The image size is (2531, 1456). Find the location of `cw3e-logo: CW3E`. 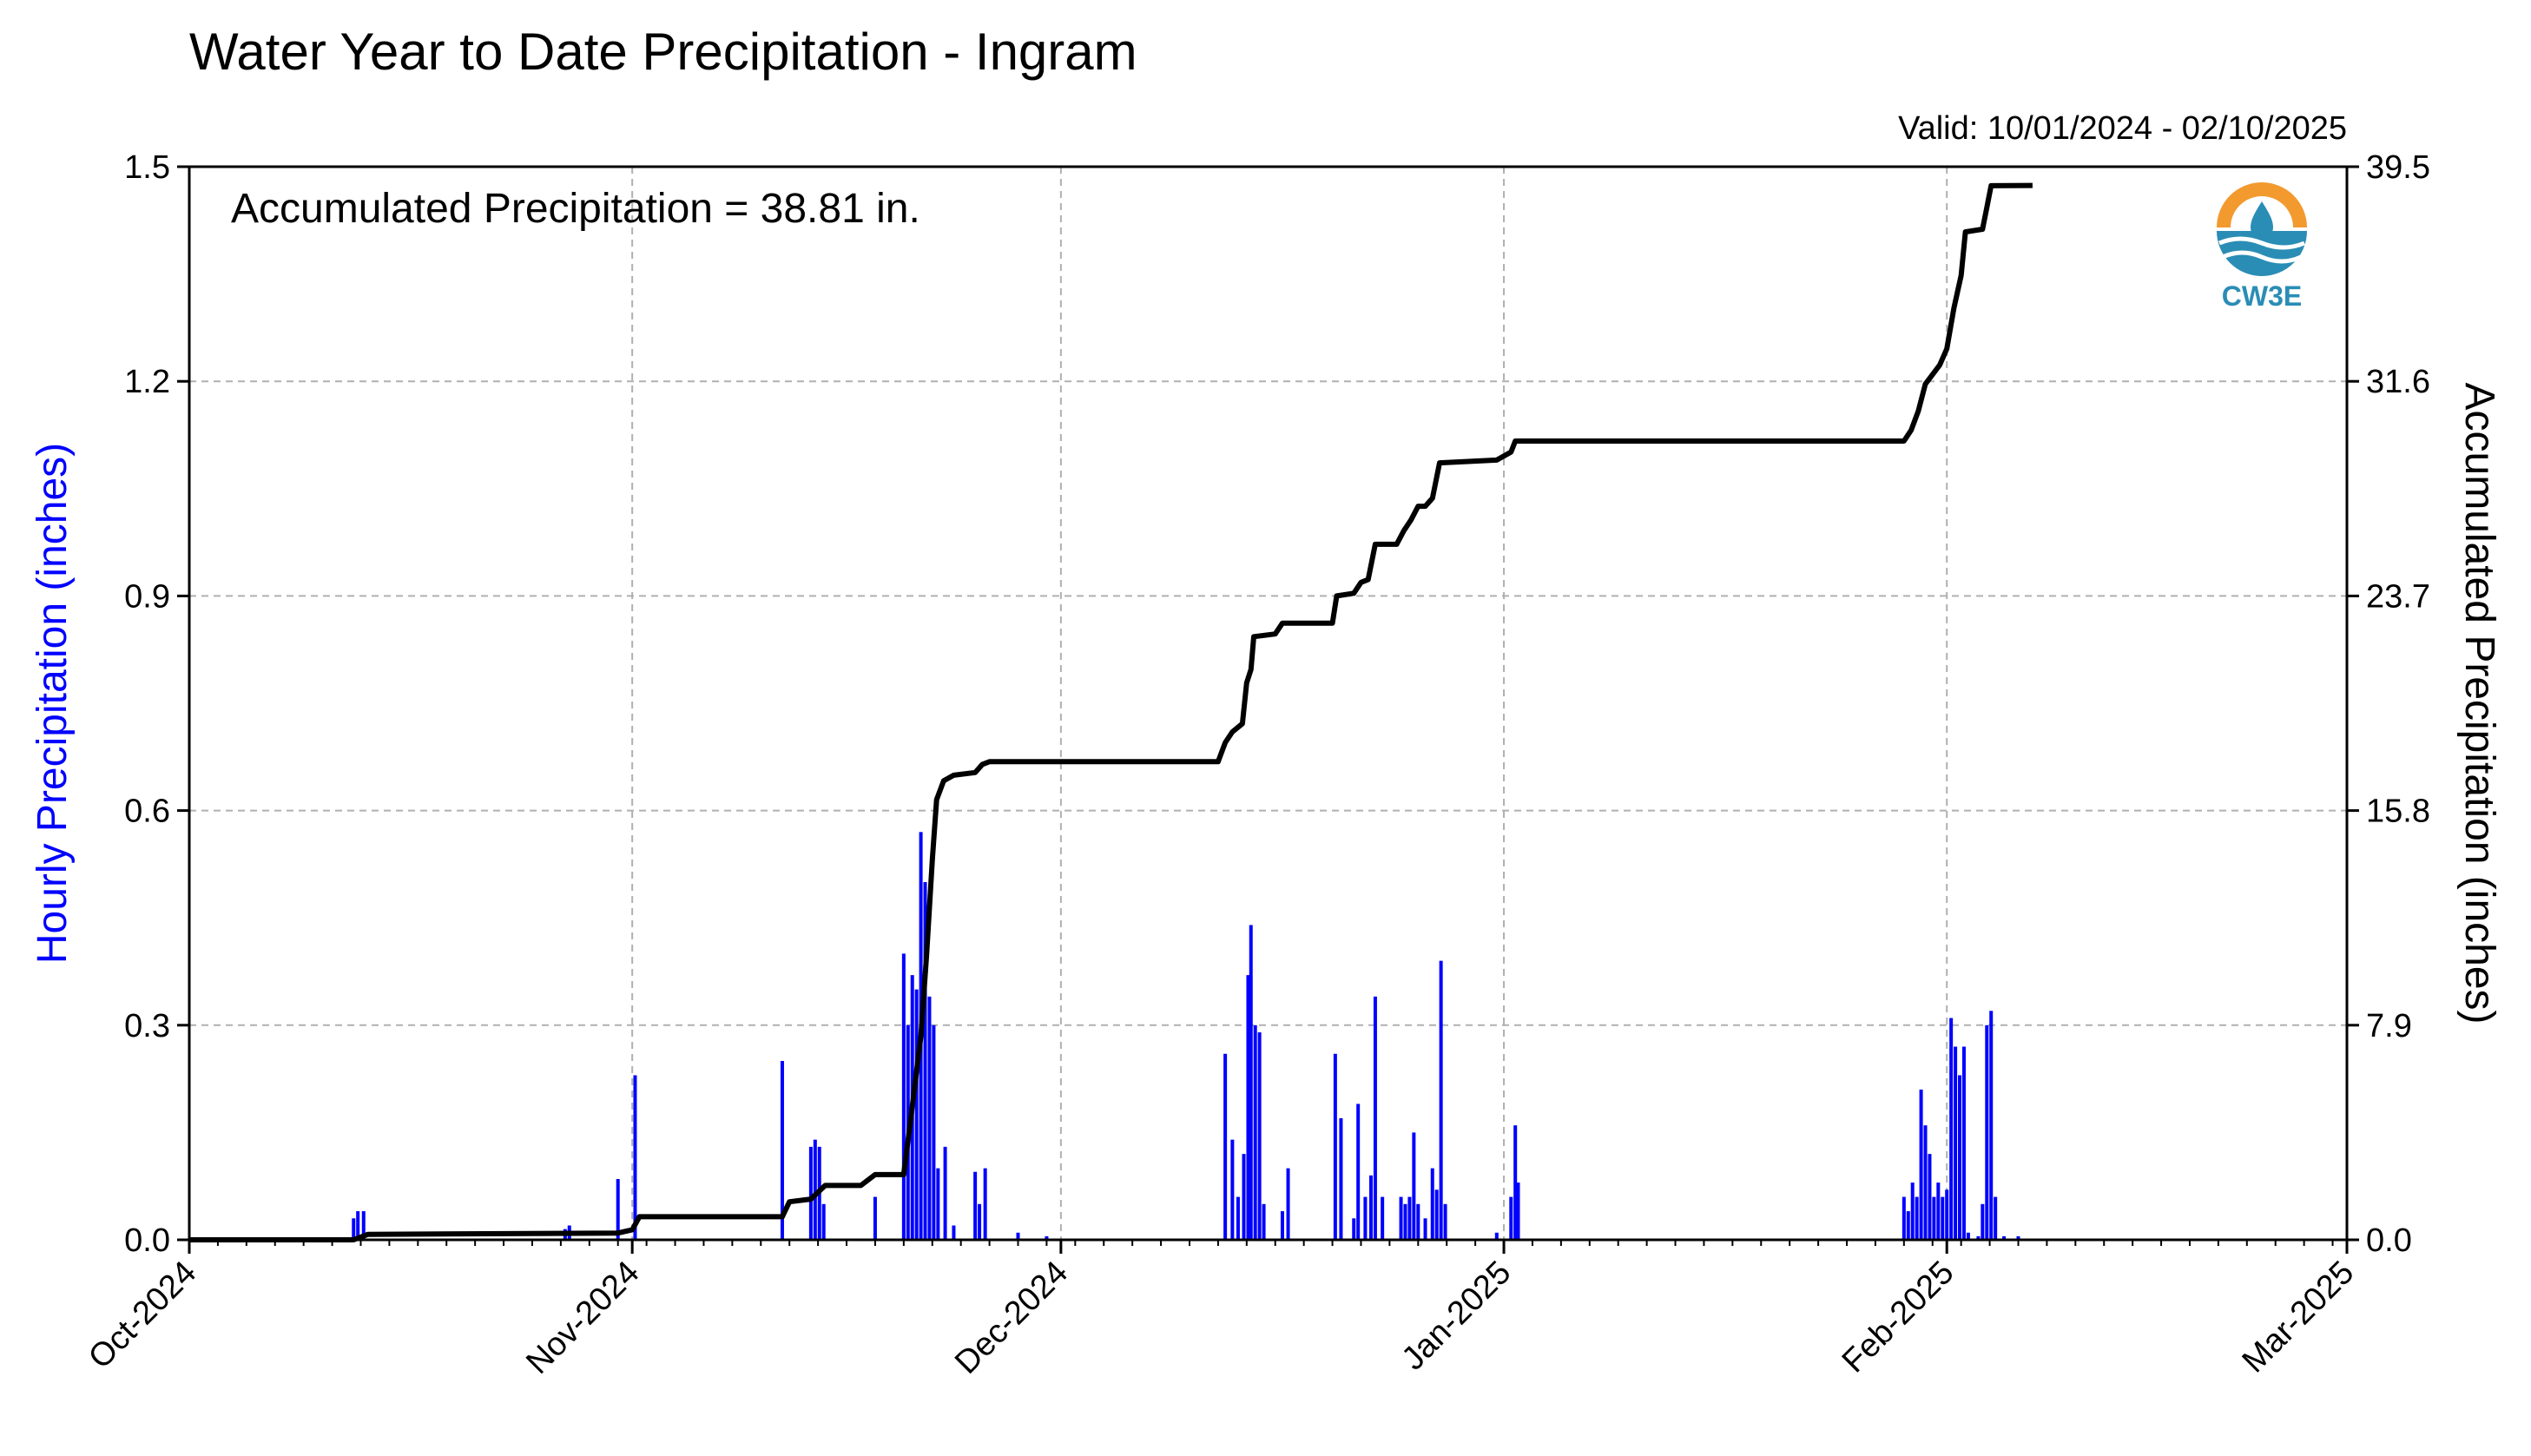

cw3e-logo: CW3E is located at coordinates (2262, 247).